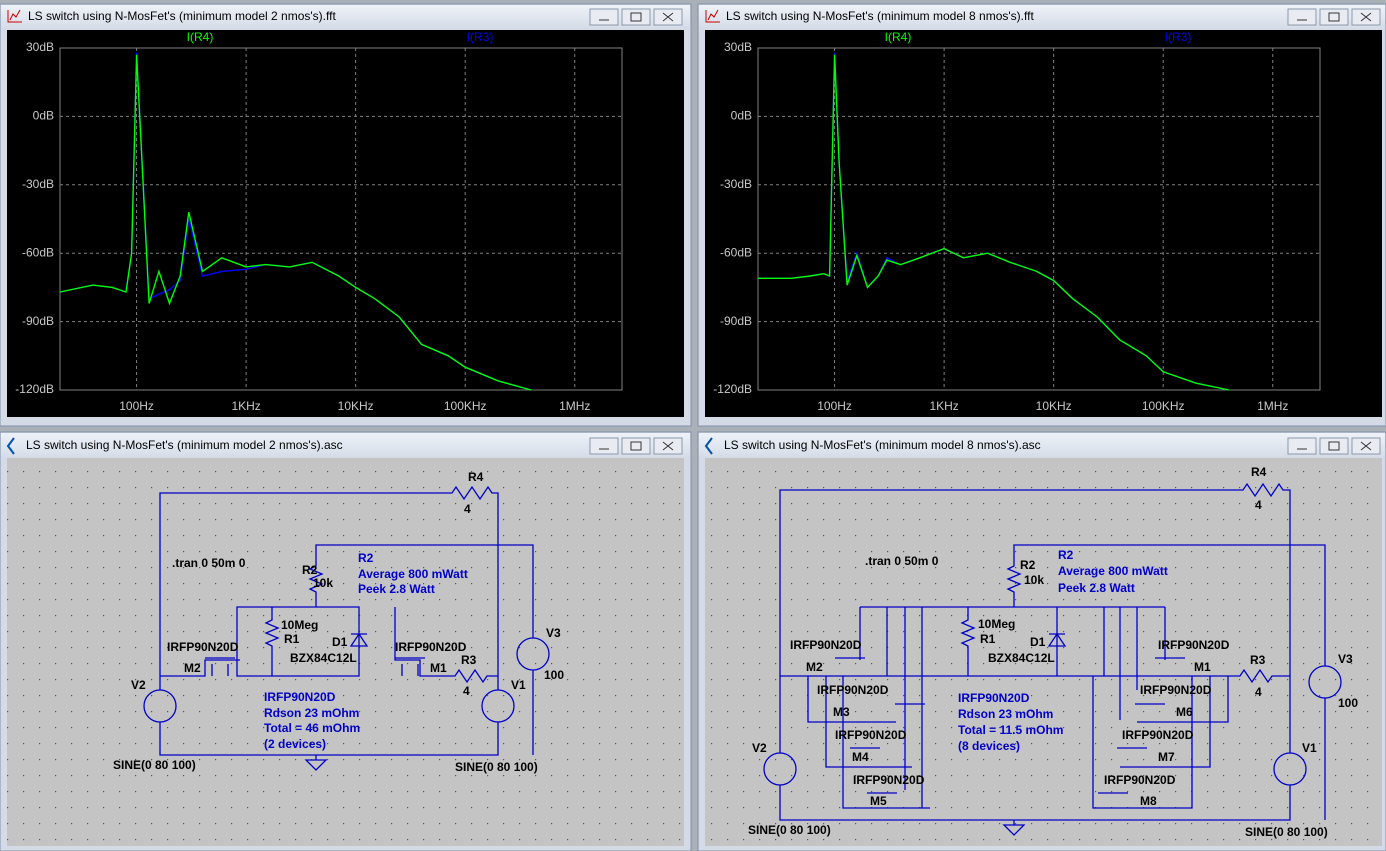 Image resolution: width=1386 pixels, height=851 pixels. What do you see at coordinates (1163, 406) in the screenshot?
I see `x-tick-label: 100KHz` at bounding box center [1163, 406].